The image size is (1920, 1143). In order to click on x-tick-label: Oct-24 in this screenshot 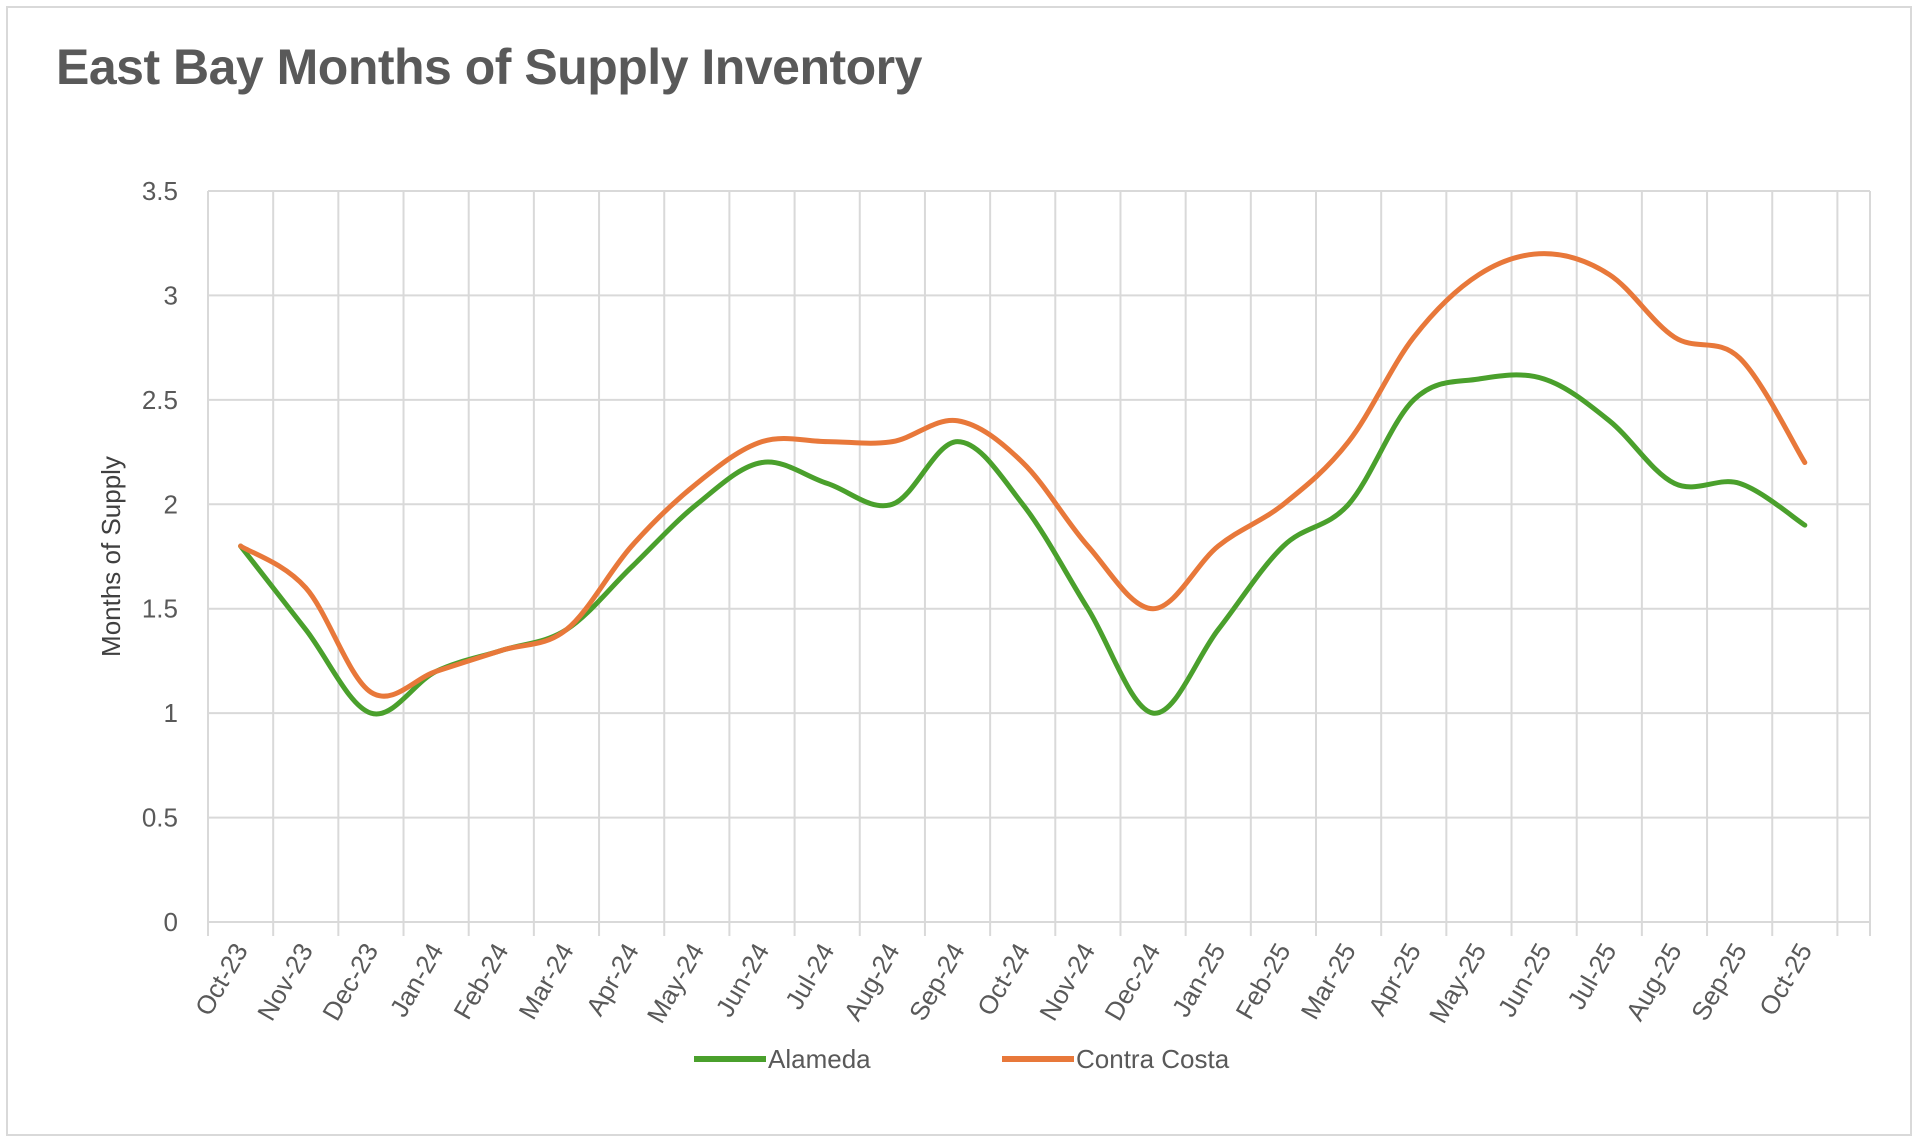, I will do `click(1003, 979)`.